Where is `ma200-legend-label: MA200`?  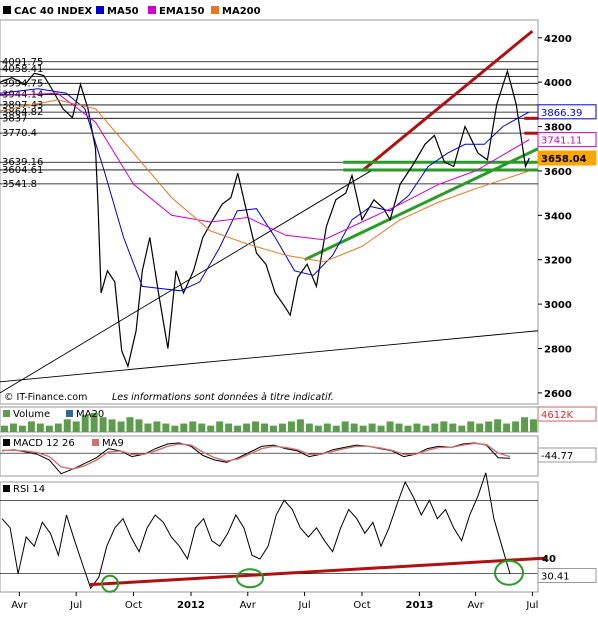 ma200-legend-label: MA200 is located at coordinates (241, 11).